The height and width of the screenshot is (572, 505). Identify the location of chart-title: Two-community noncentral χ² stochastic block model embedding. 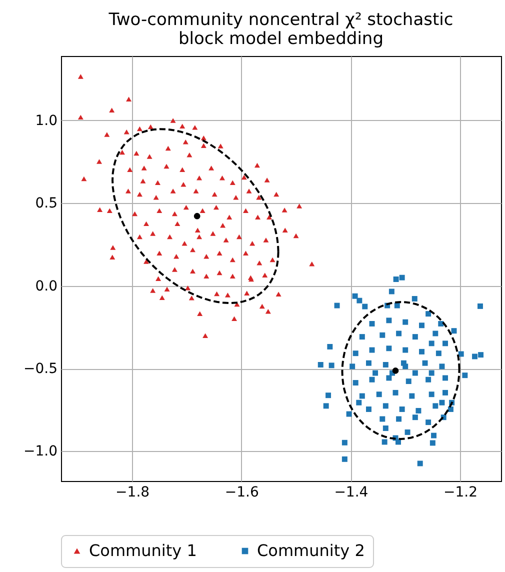
(281, 29).